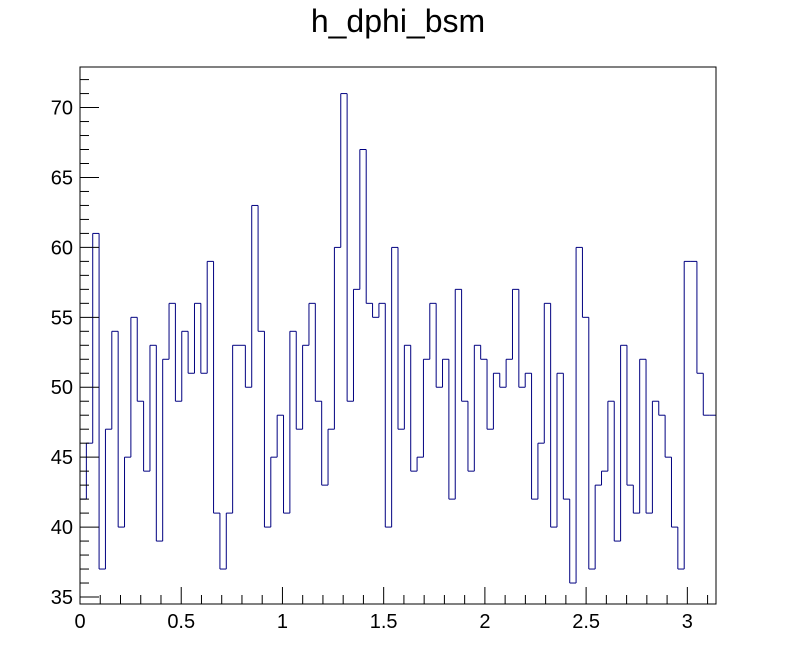 Image resolution: width=796 pixels, height=672 pixels. Describe the element at coordinates (282, 622) in the screenshot. I see `x-tick-label: 1` at that location.